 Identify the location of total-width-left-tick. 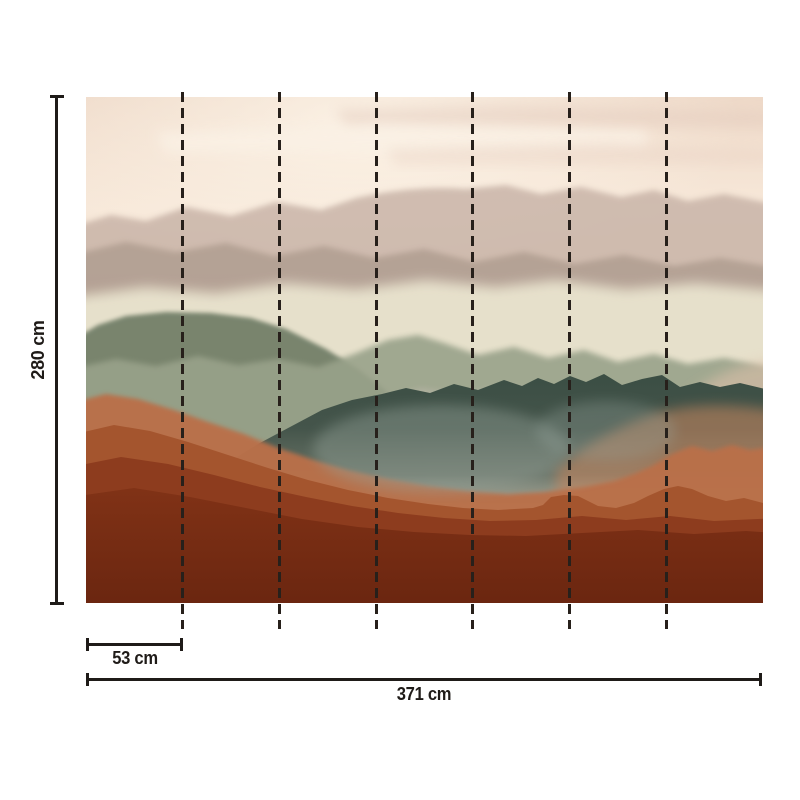
(87, 679).